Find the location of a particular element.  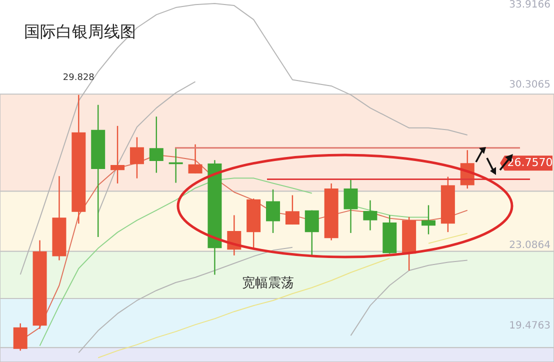

annotation: 宽幅震荡 is located at coordinates (268, 283).